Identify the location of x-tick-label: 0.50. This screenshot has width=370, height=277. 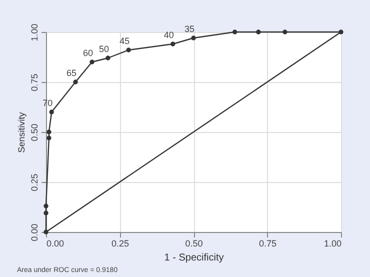
(194, 243).